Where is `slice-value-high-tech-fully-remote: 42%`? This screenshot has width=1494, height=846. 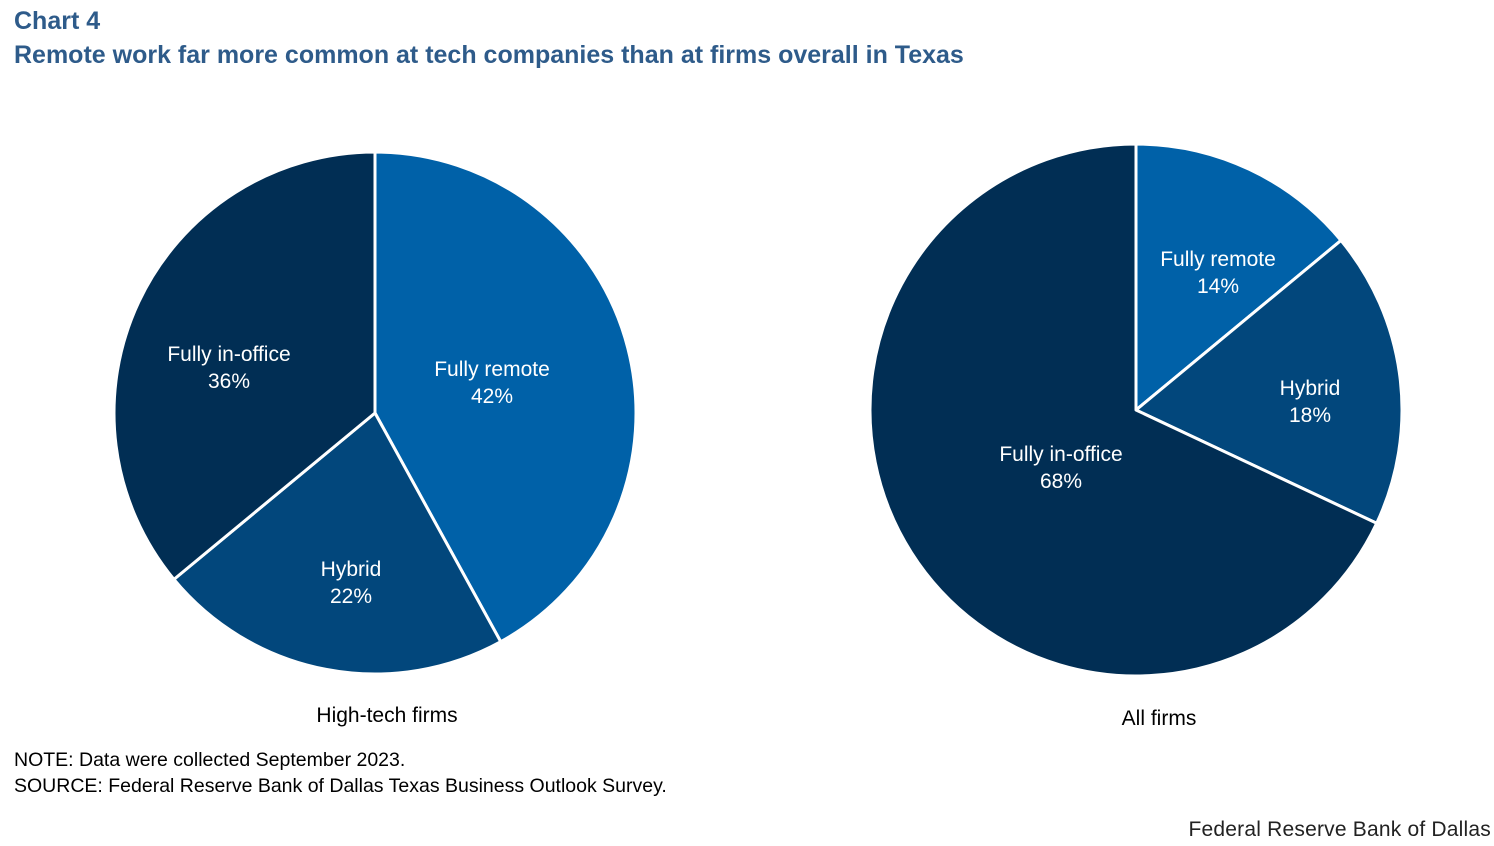
slice-value-high-tech-fully-remote: 42% is located at coordinates (492, 396).